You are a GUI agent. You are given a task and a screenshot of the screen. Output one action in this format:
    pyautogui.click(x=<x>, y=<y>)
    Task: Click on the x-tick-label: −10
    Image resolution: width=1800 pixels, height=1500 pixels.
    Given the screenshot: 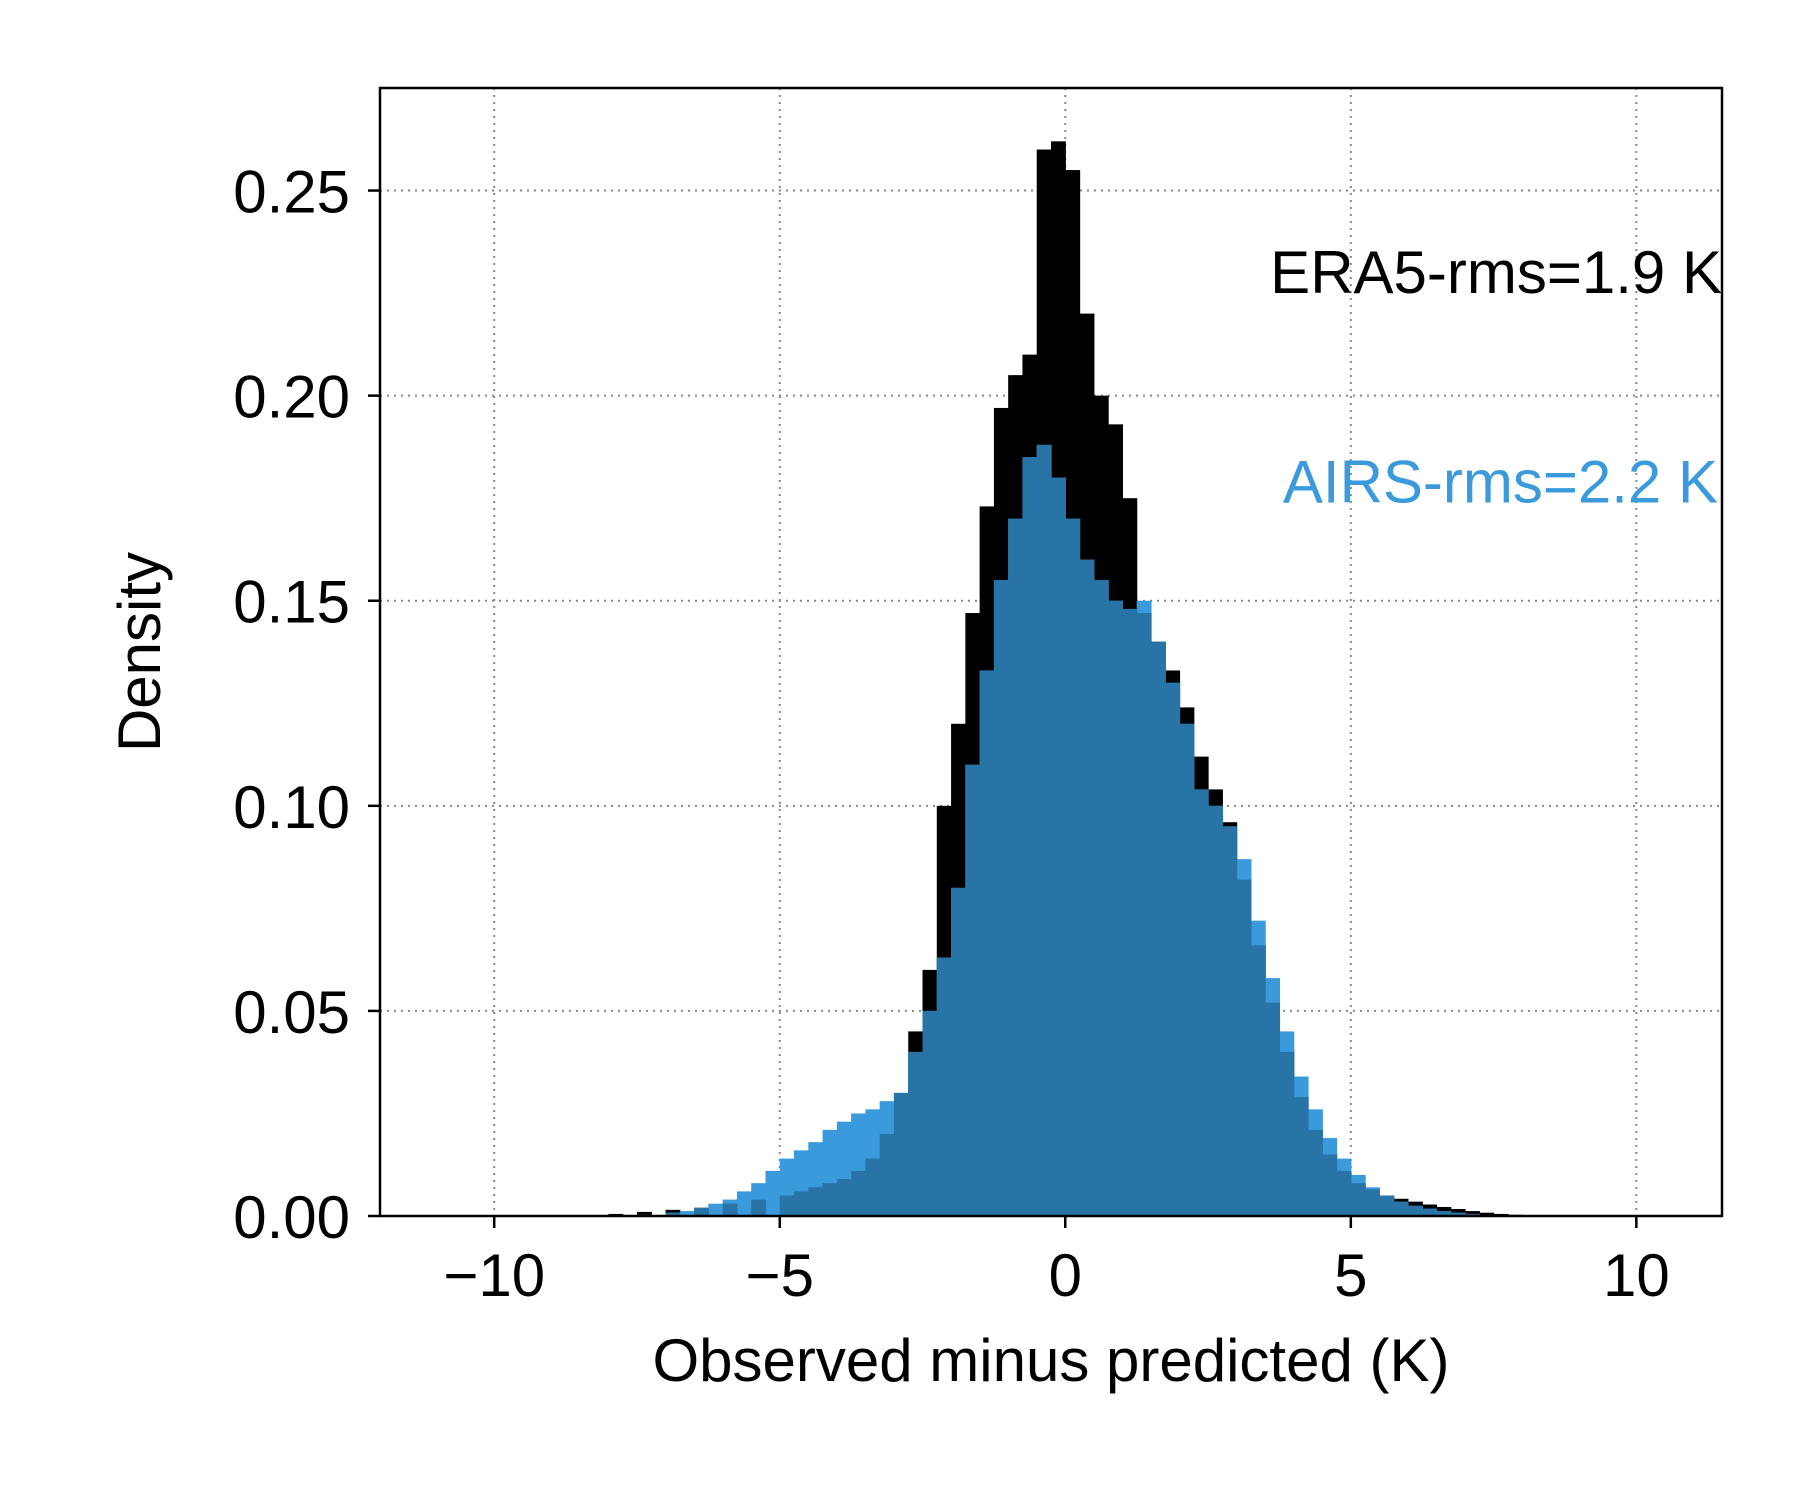 What is the action you would take?
    pyautogui.click(x=494, y=1275)
    